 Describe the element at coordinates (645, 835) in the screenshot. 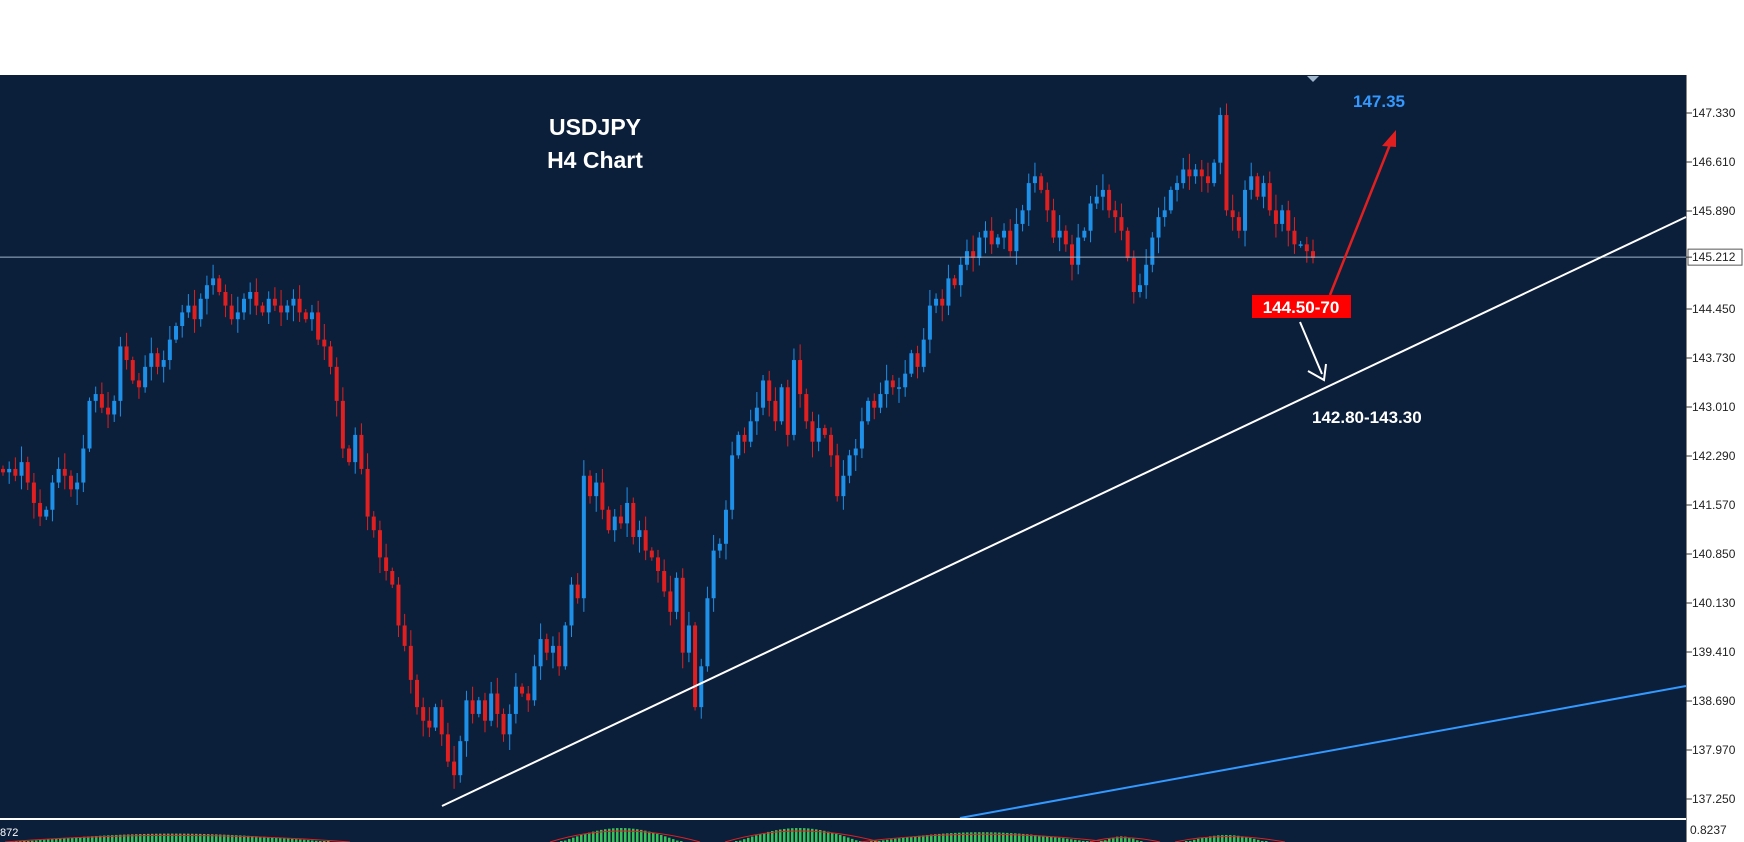

I see `indicator-panel` at that location.